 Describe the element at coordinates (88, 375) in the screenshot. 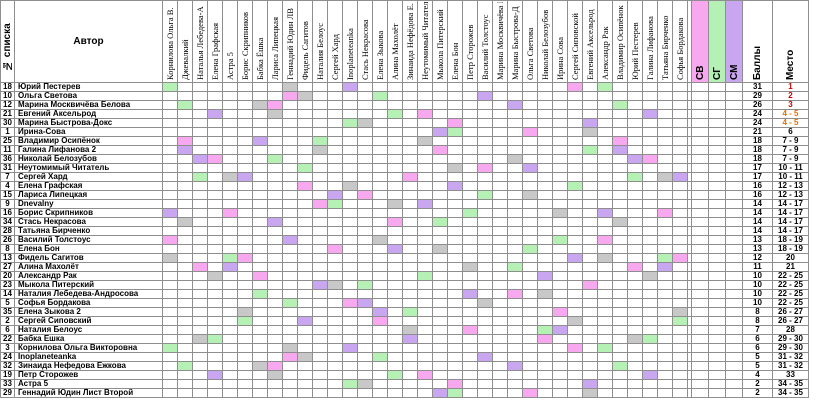

I see `author-name: Петр Сторожев` at that location.